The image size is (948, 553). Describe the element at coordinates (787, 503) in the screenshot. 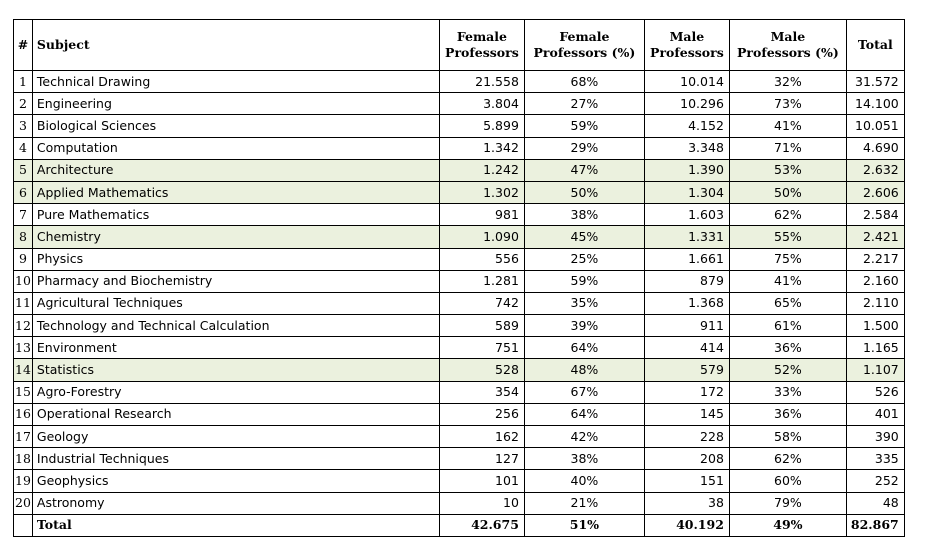

I see `male-professors-pct-cell: 79%` at that location.